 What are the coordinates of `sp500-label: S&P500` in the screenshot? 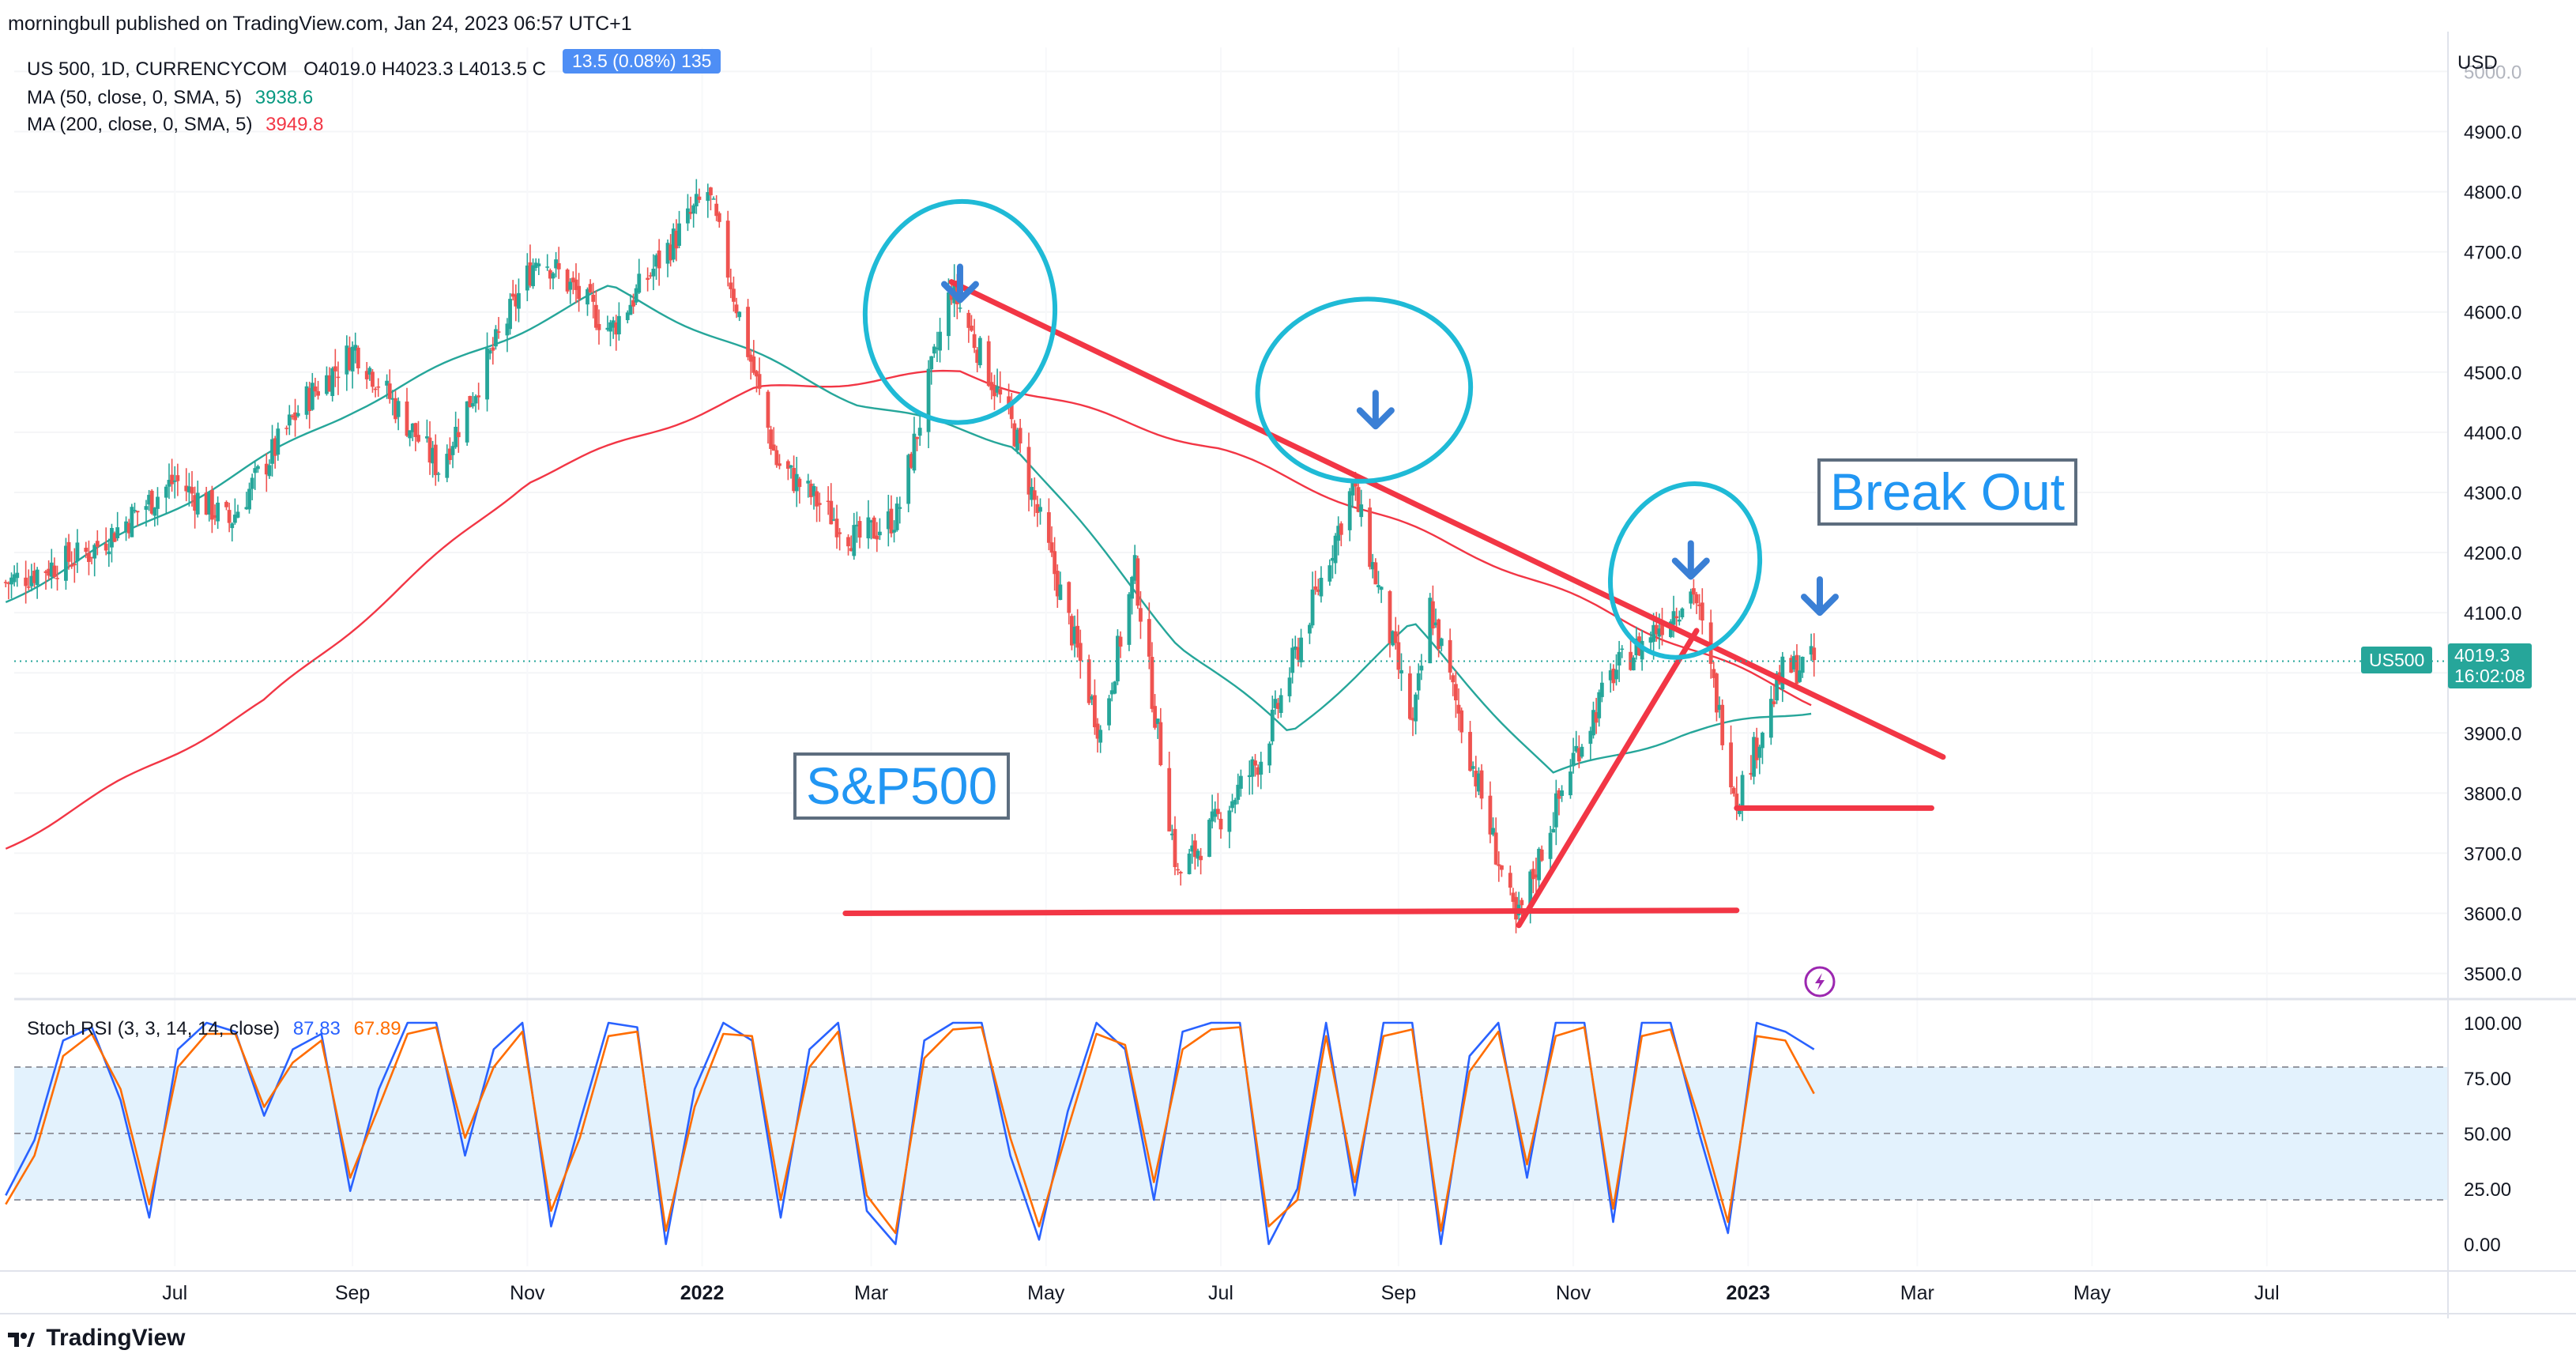 It's located at (902, 786).